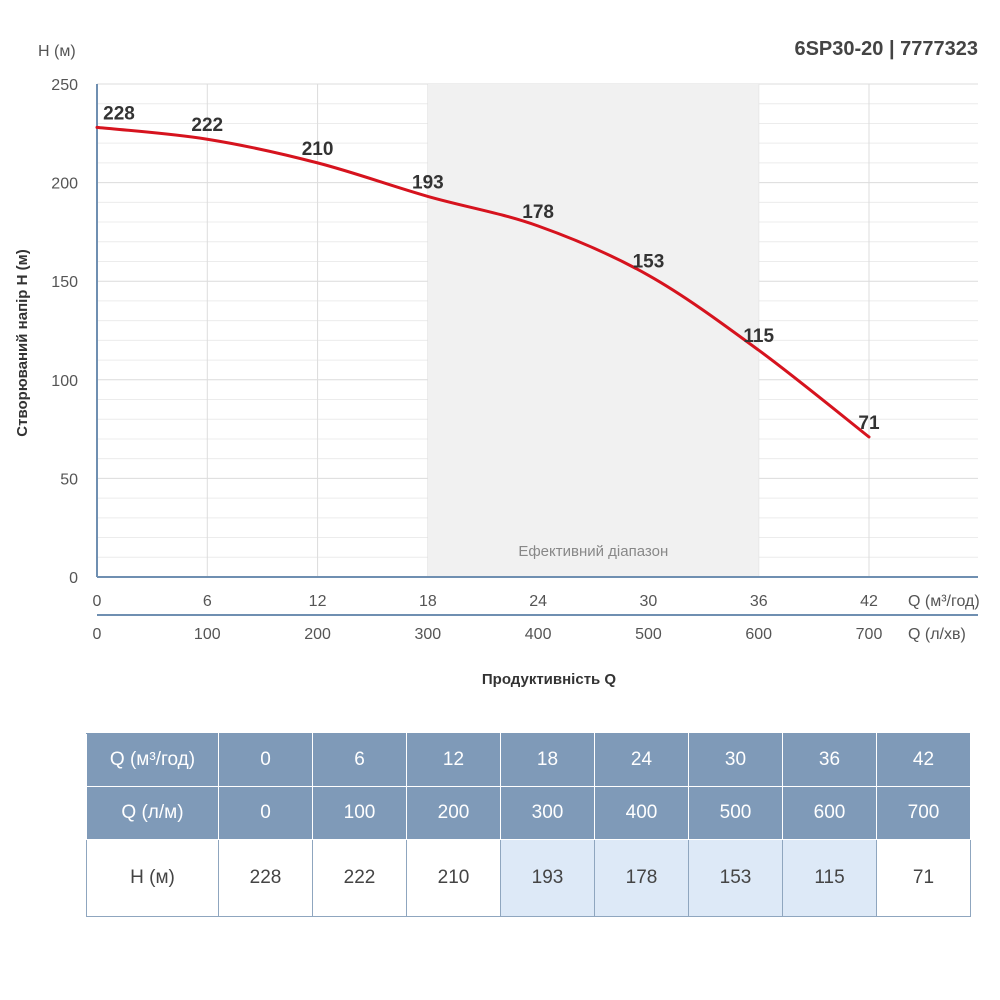 This screenshot has width=1000, height=1000. Describe the element at coordinates (453, 760) in the screenshot. I see `table-cell: 12` at that location.